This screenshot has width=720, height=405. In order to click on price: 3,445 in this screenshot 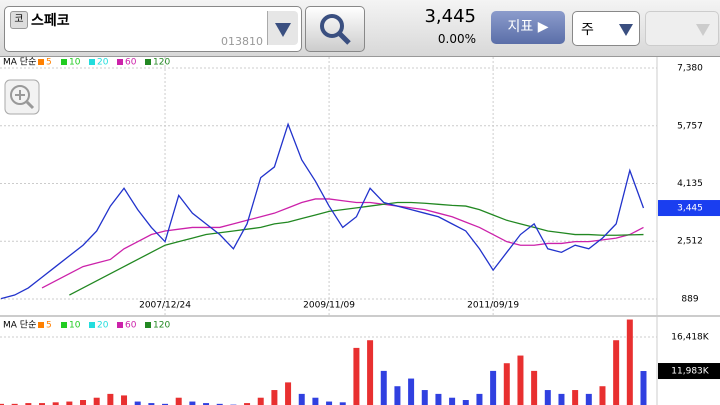, I will do `click(450, 16)`.